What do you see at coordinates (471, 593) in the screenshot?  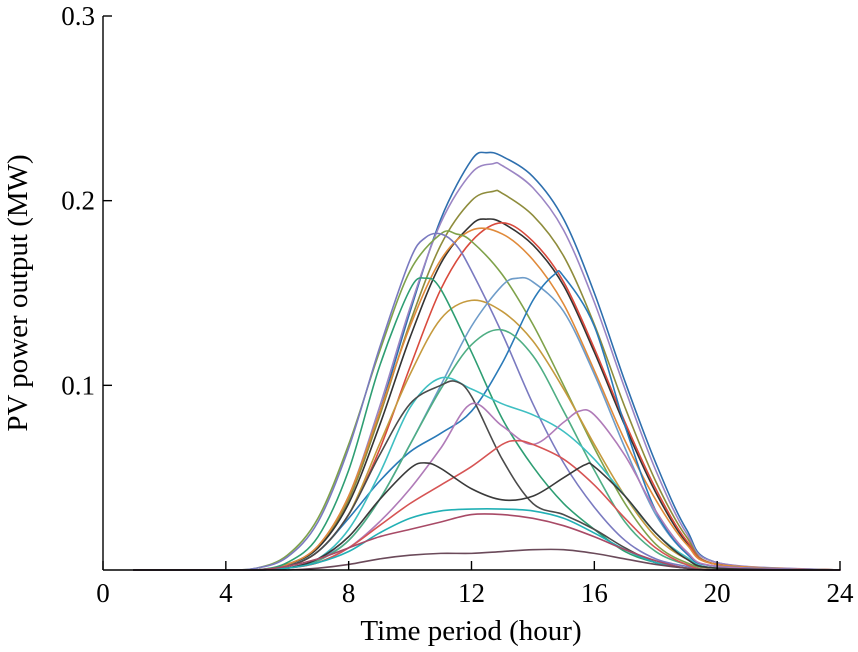 I see `x-tick-label: 12` at bounding box center [471, 593].